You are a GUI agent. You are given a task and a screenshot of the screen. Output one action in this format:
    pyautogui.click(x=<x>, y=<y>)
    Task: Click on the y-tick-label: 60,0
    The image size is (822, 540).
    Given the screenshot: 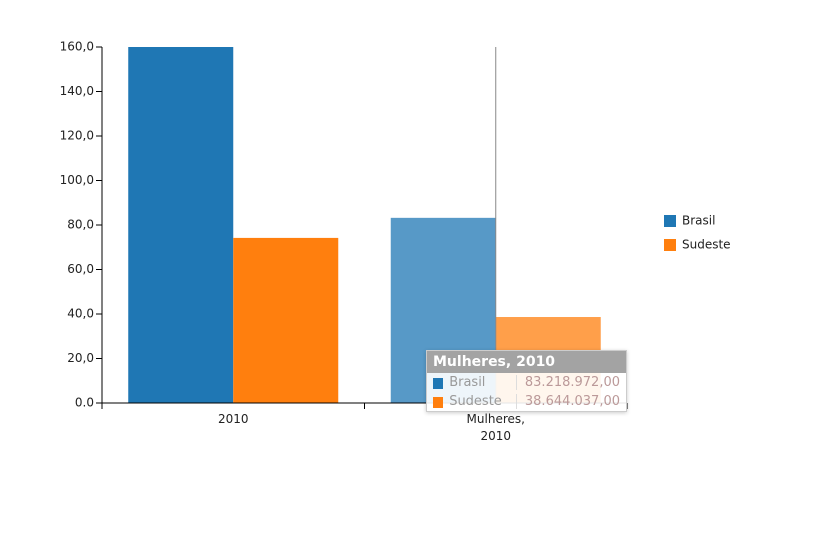 What is the action you would take?
    pyautogui.click(x=80, y=269)
    